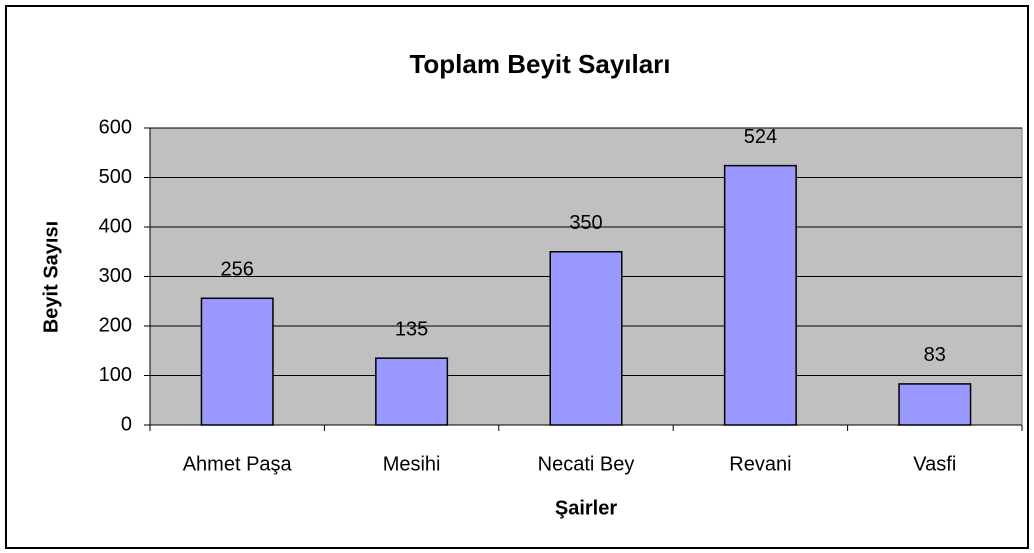 Image resolution: width=1034 pixels, height=553 pixels. What do you see at coordinates (115, 276) in the screenshot?
I see `y-tick-label: 300` at bounding box center [115, 276].